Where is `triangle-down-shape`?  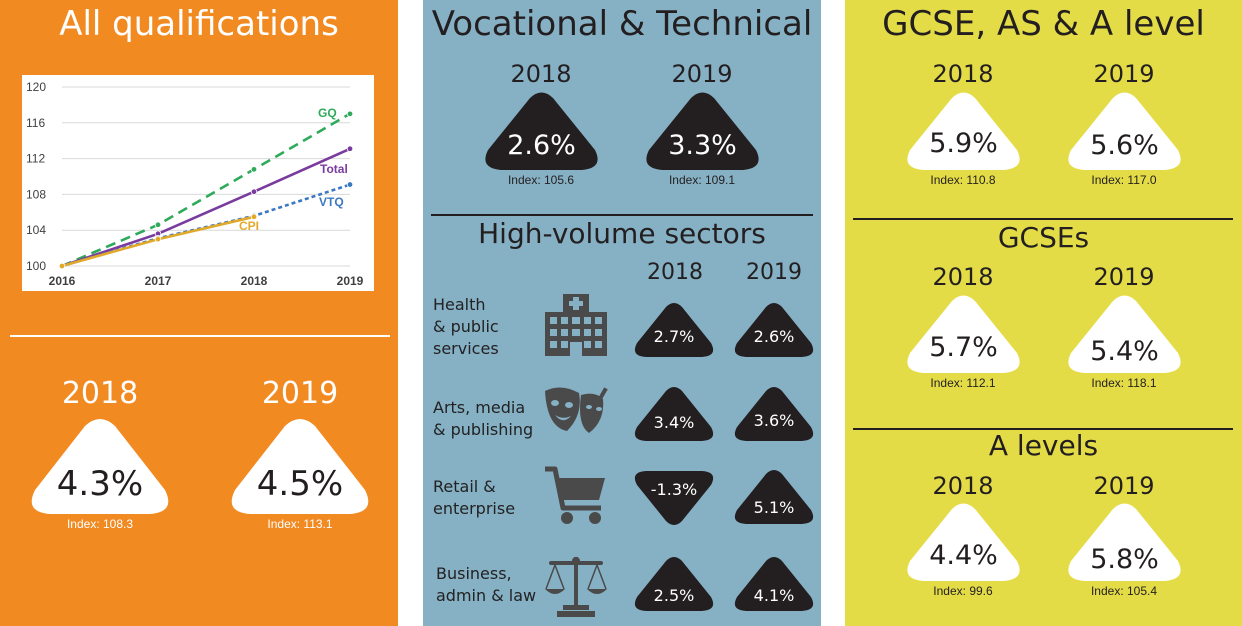 triangle-down-shape is located at coordinates (674, 498).